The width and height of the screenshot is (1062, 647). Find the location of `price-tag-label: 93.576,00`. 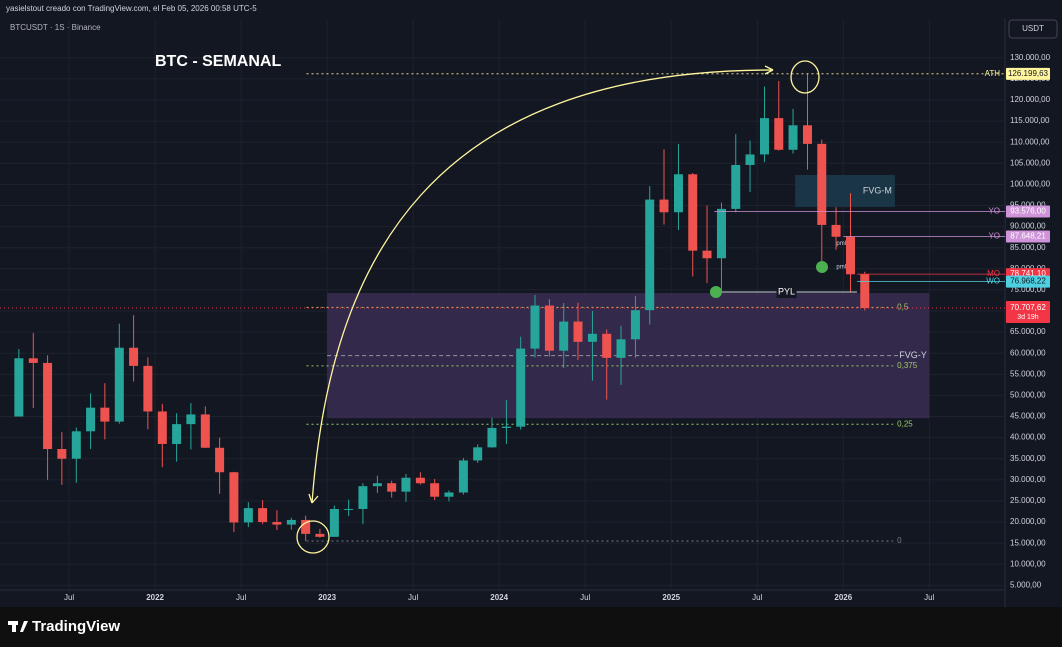

price-tag-label: 93.576,00 is located at coordinates (1028, 211).